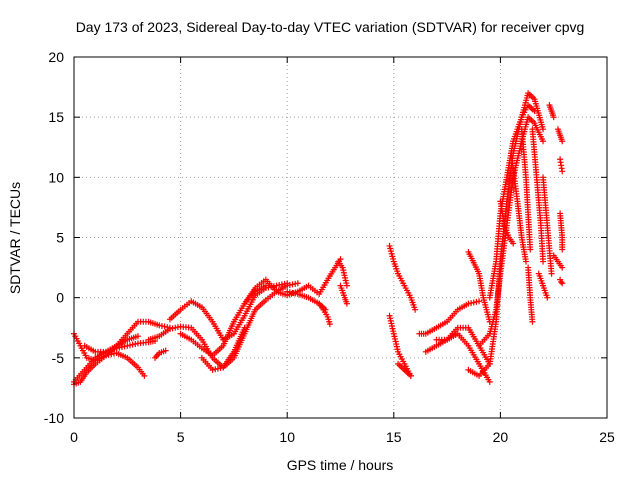 This screenshot has width=640, height=480. Describe the element at coordinates (54, 418) in the screenshot. I see `y-tick-label: -10` at that location.